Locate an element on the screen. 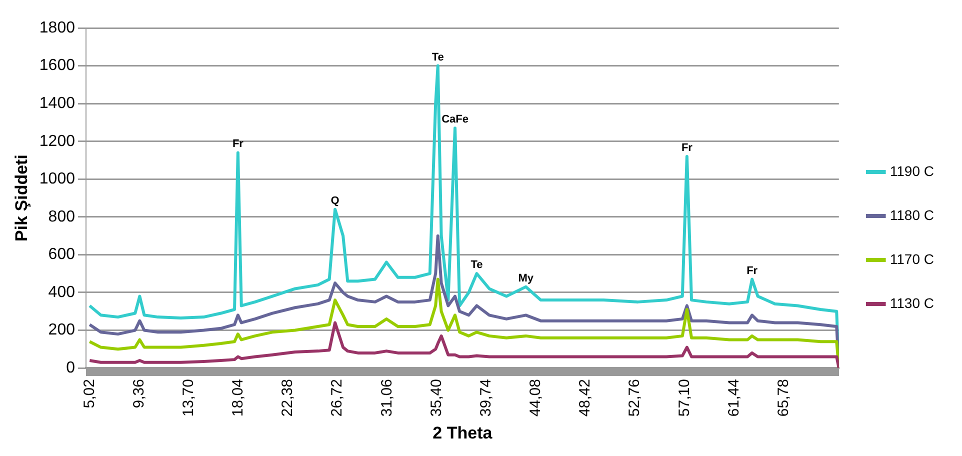 The height and width of the screenshot is (456, 962). annotation: CaFe is located at coordinates (455, 120).